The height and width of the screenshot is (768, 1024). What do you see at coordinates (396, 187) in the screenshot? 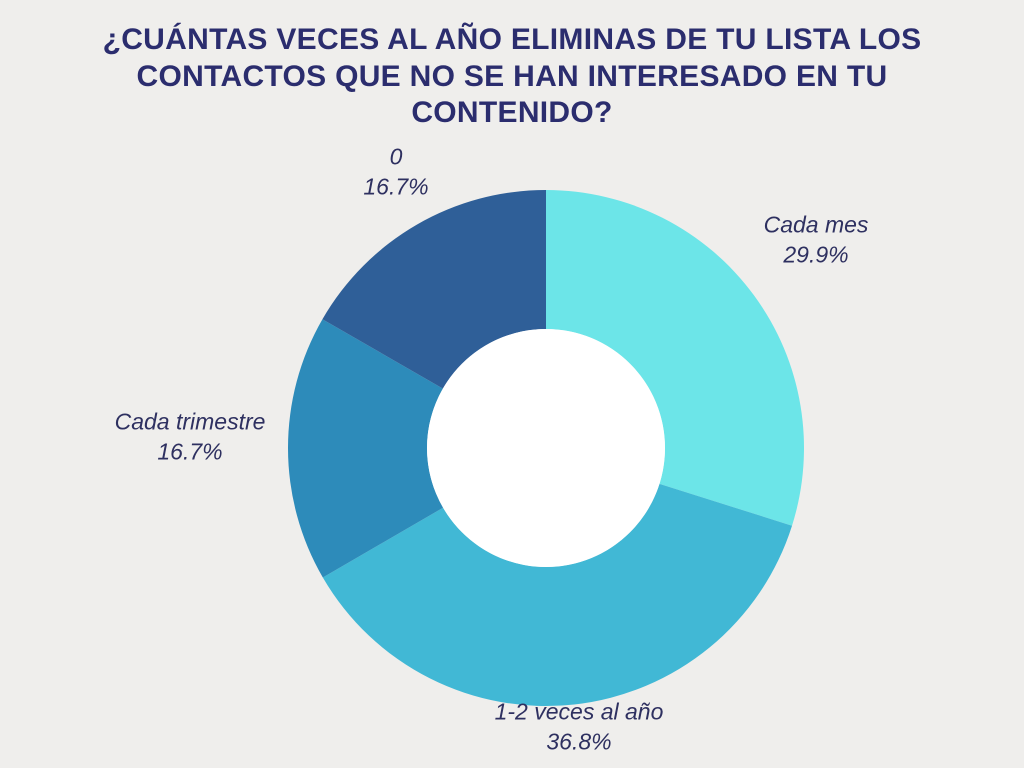
I see `slice-label-zero-pct: 16.7%` at bounding box center [396, 187].